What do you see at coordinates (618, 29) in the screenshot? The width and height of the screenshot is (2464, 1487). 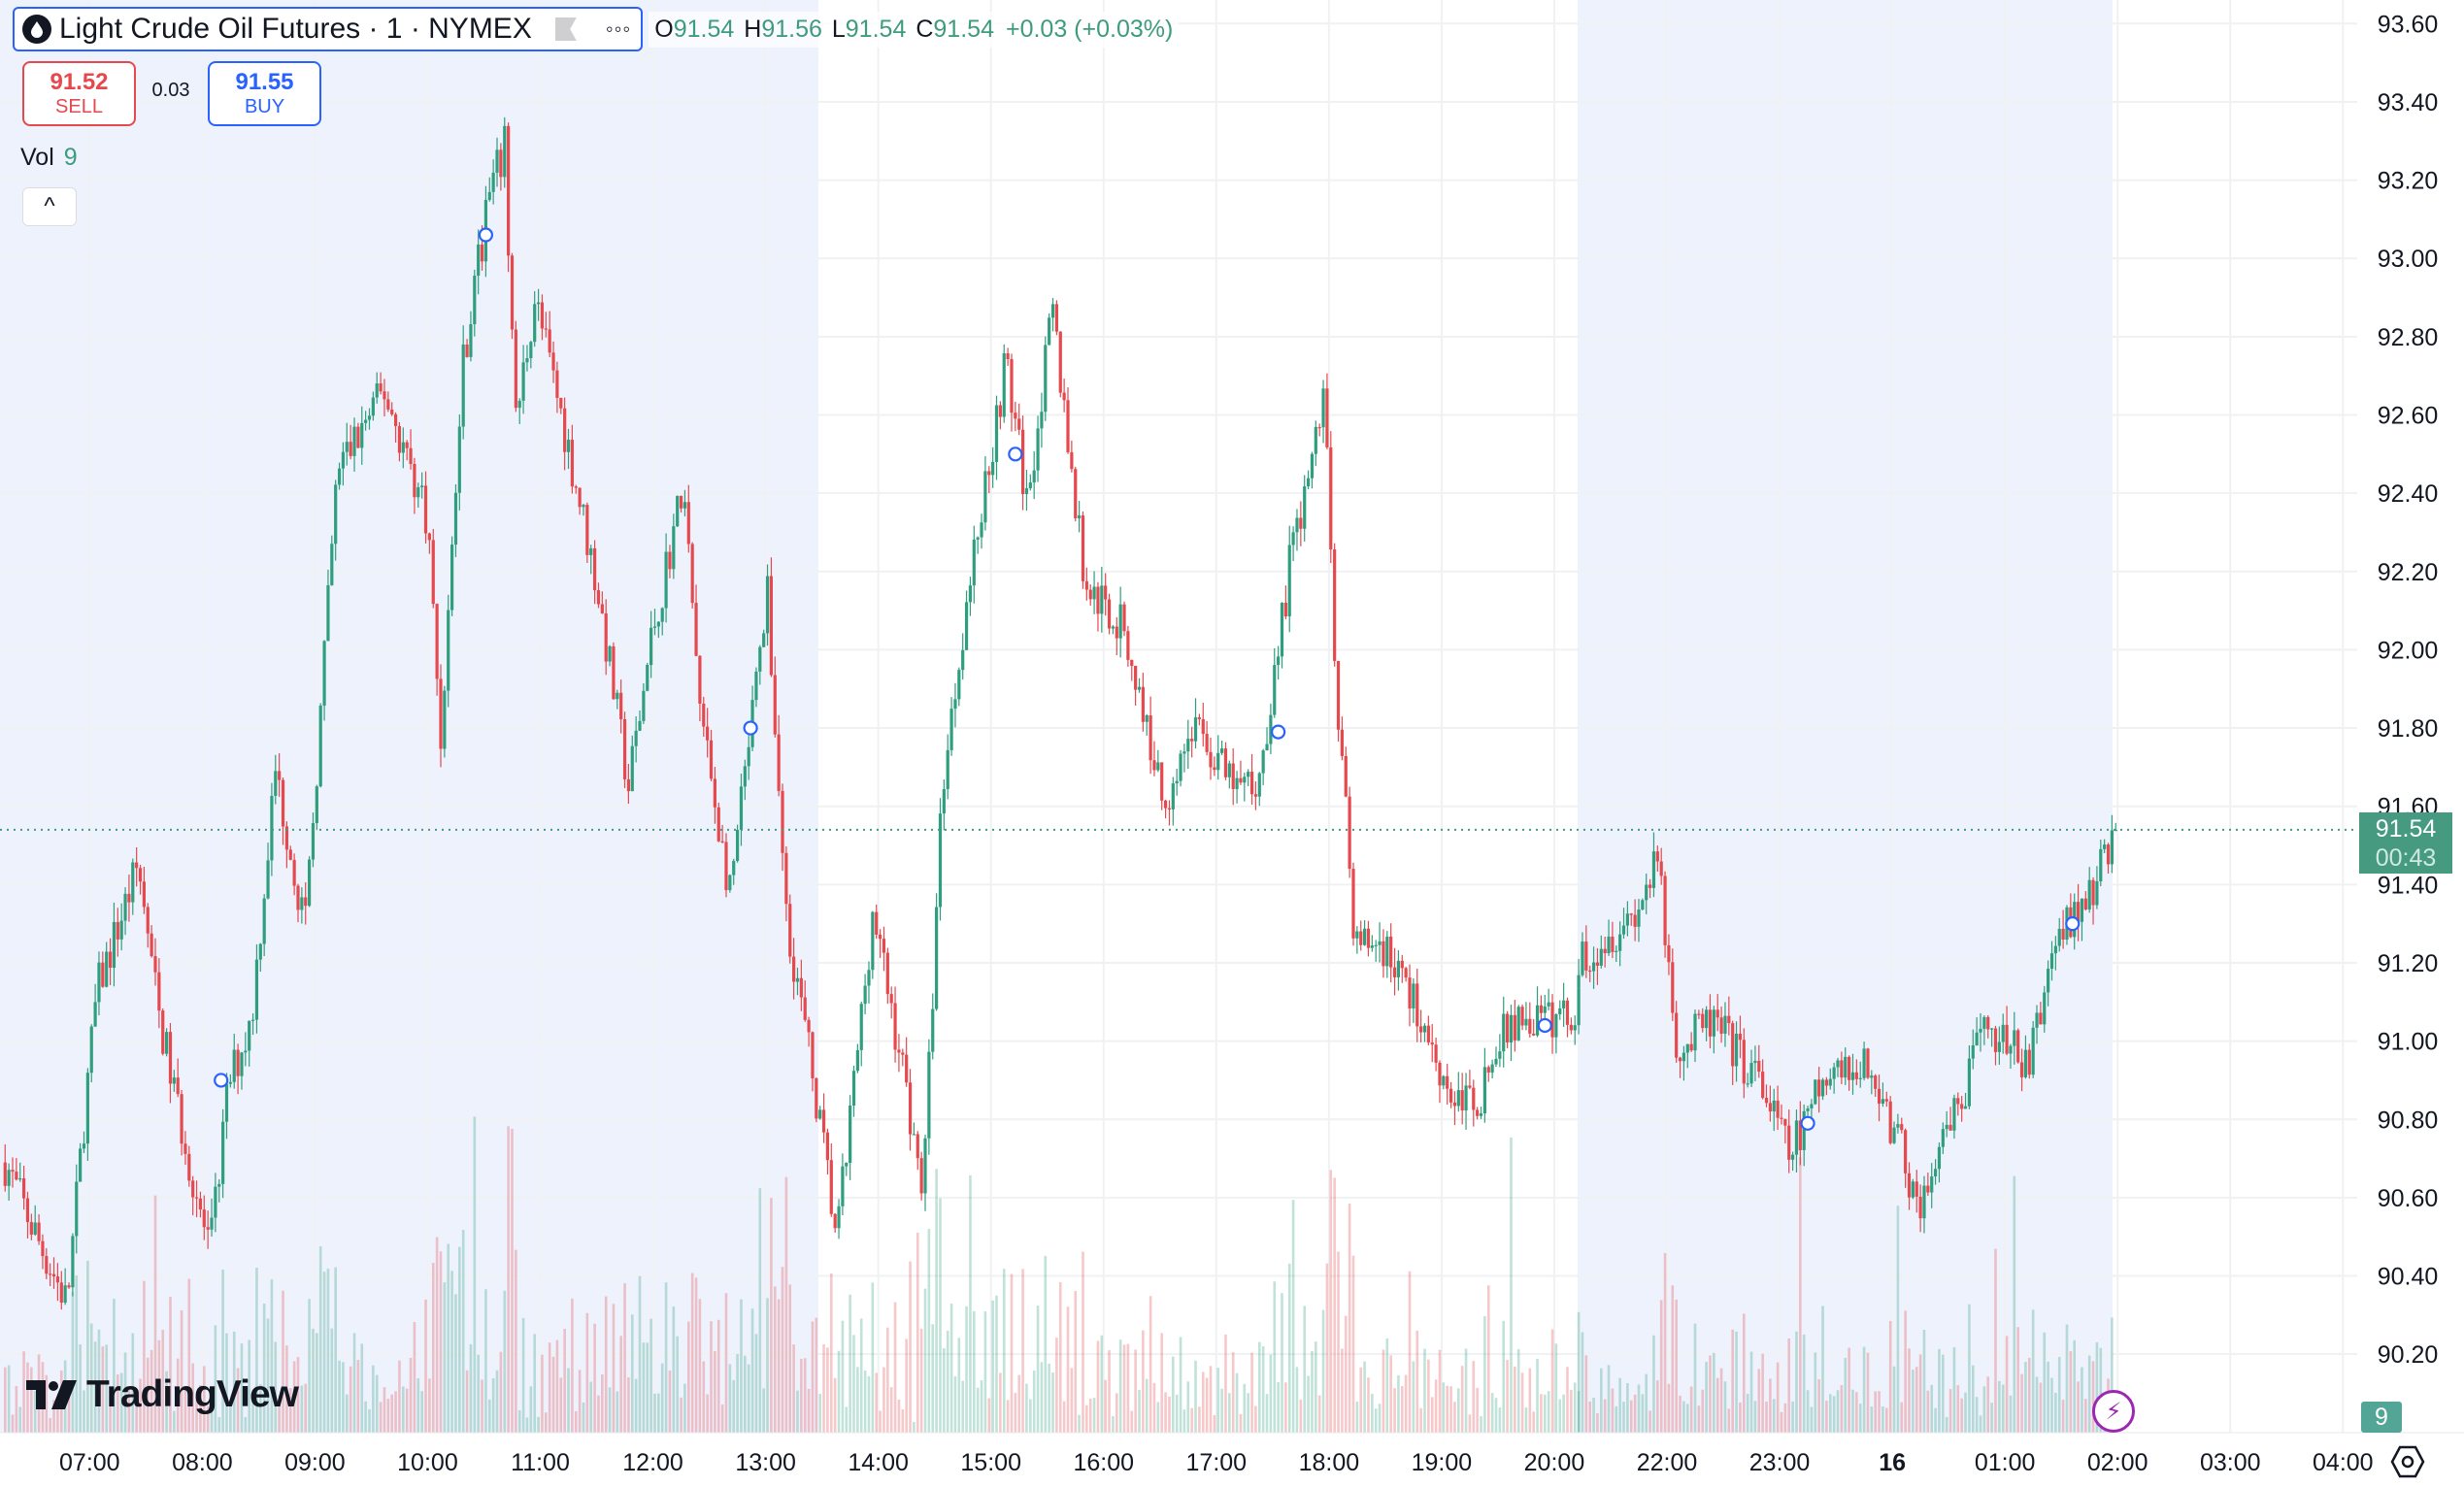 I see `more-icon: ◦◦◦` at bounding box center [618, 29].